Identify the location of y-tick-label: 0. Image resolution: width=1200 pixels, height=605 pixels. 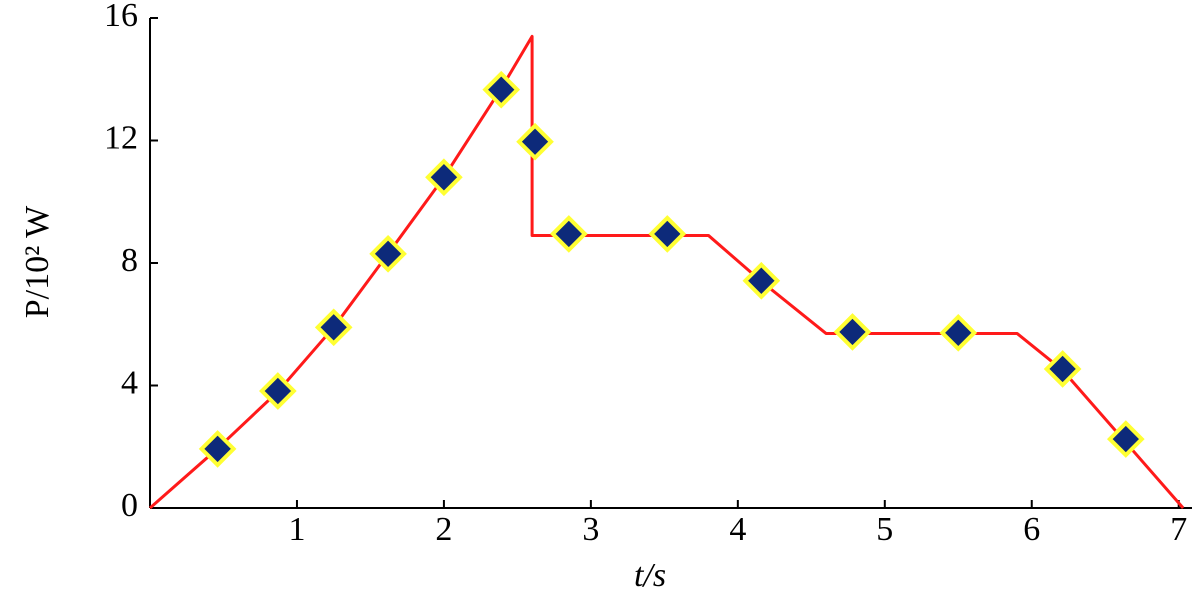
(129, 505).